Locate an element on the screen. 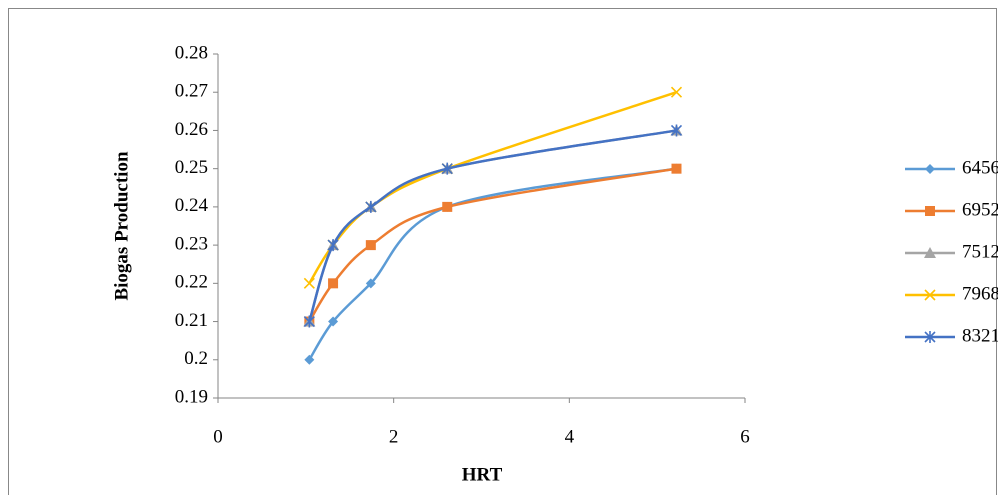 The width and height of the screenshot is (998, 495). x-tick-label: 2 is located at coordinates (394, 436).